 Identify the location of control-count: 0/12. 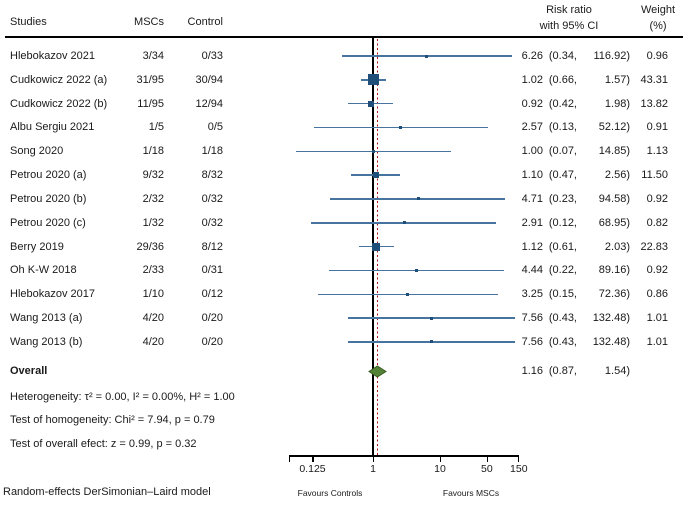
(212, 294).